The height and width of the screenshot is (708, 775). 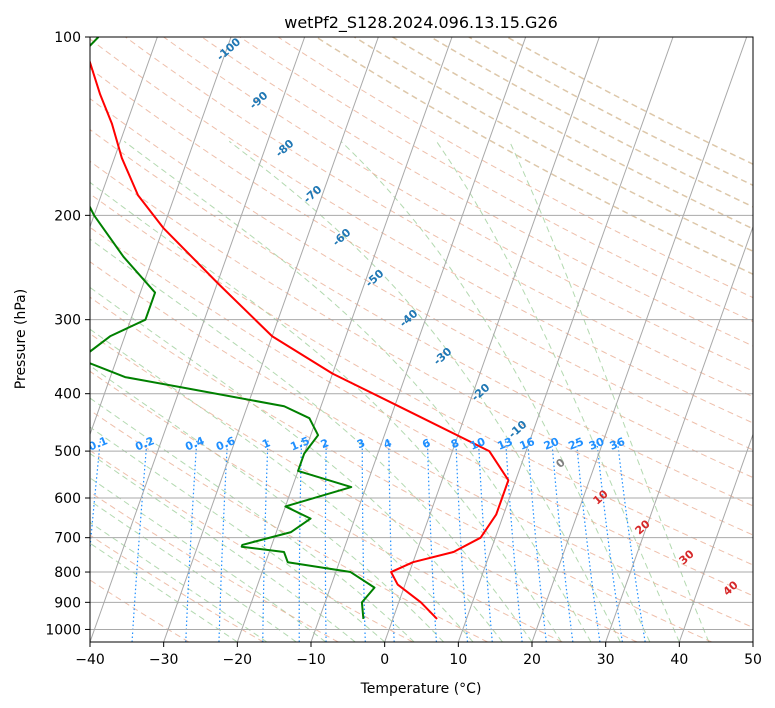 I want to click on mixing-ratio-label: 30, so click(x=596, y=444).